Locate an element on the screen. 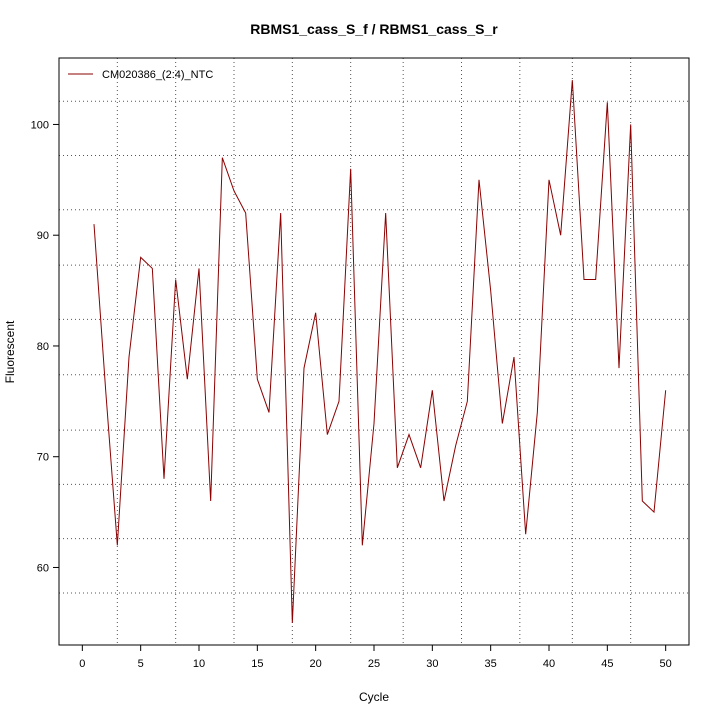 The width and height of the screenshot is (720, 720). x-tick-label: 10 is located at coordinates (199, 664).